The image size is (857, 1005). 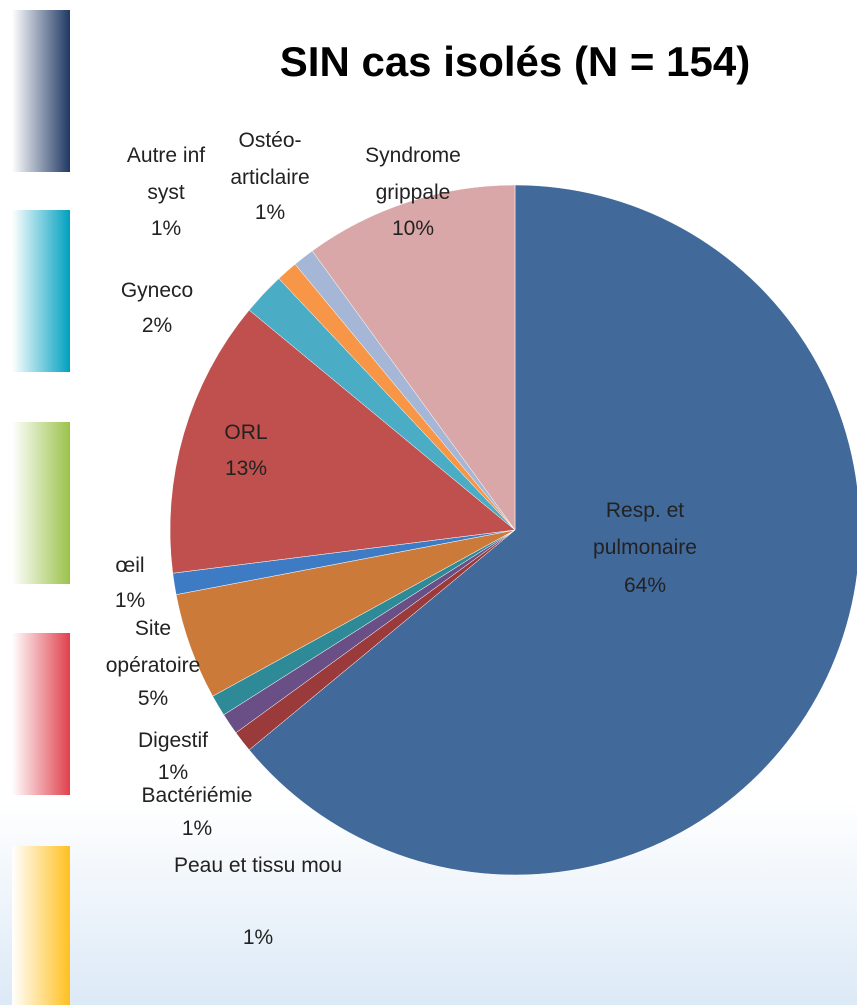 I want to click on slice-label: ORL, so click(x=246, y=432).